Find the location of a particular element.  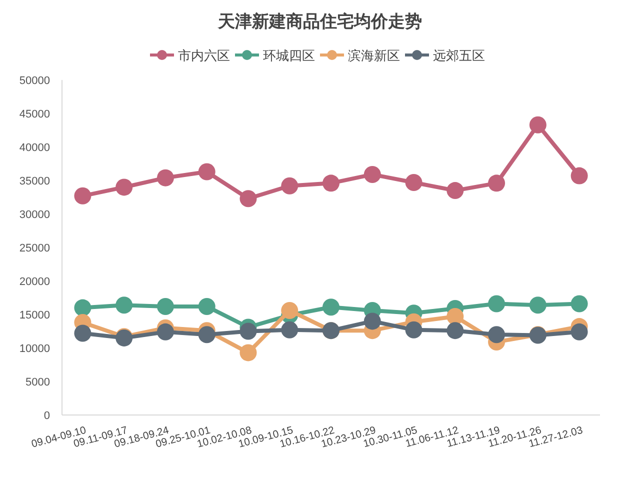

legend-label: 环城四区 is located at coordinates (289, 55).